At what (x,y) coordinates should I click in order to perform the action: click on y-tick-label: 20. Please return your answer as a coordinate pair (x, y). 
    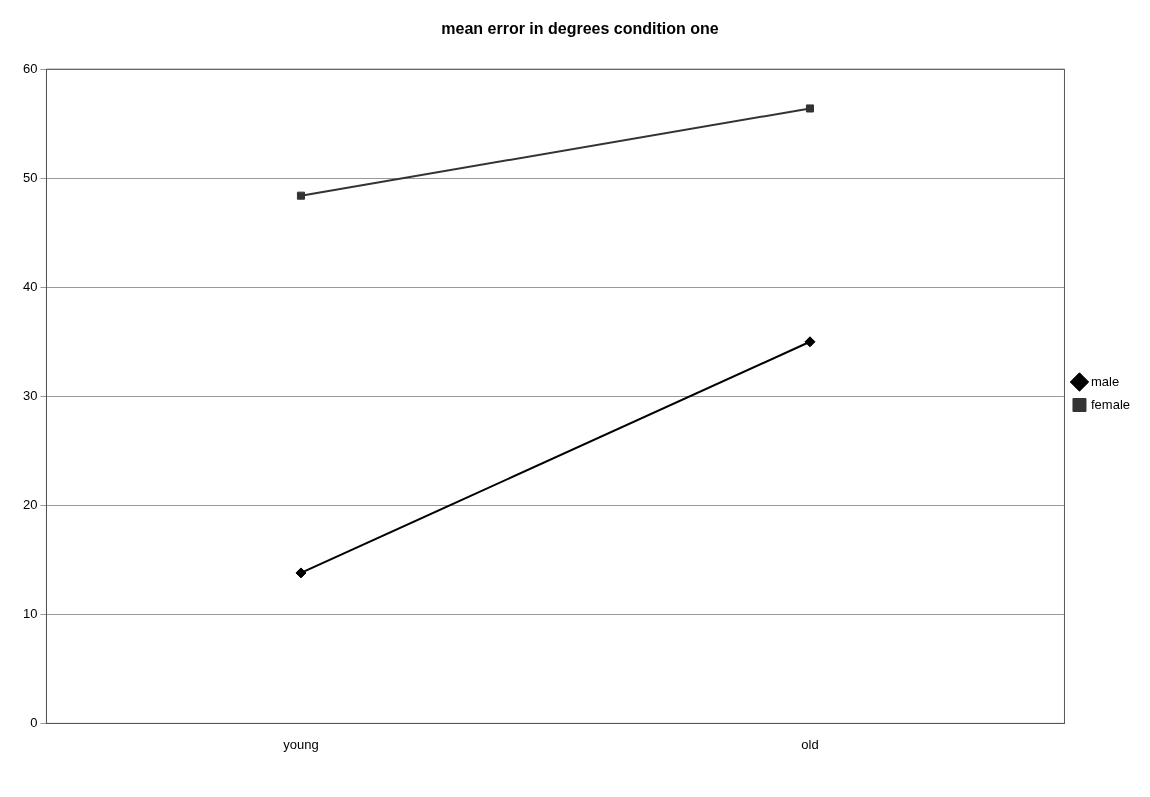
    Looking at the image, I should click on (30, 504).